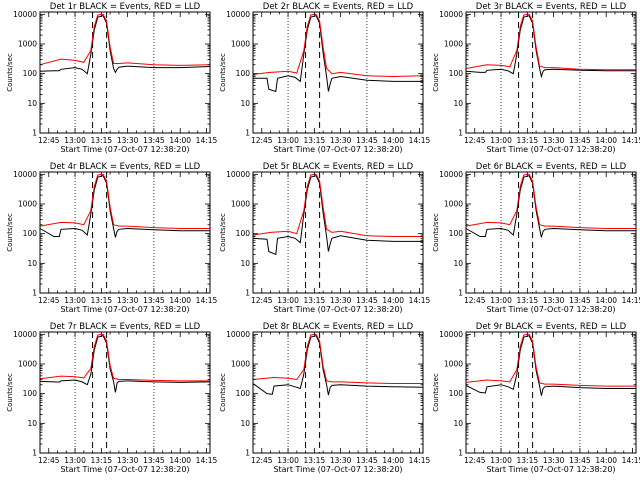 This screenshot has height=480, width=640. Describe the element at coordinates (338, 167) in the screenshot. I see `chart-title: Det 5r BLACK = Events, RED = LLD` at that location.